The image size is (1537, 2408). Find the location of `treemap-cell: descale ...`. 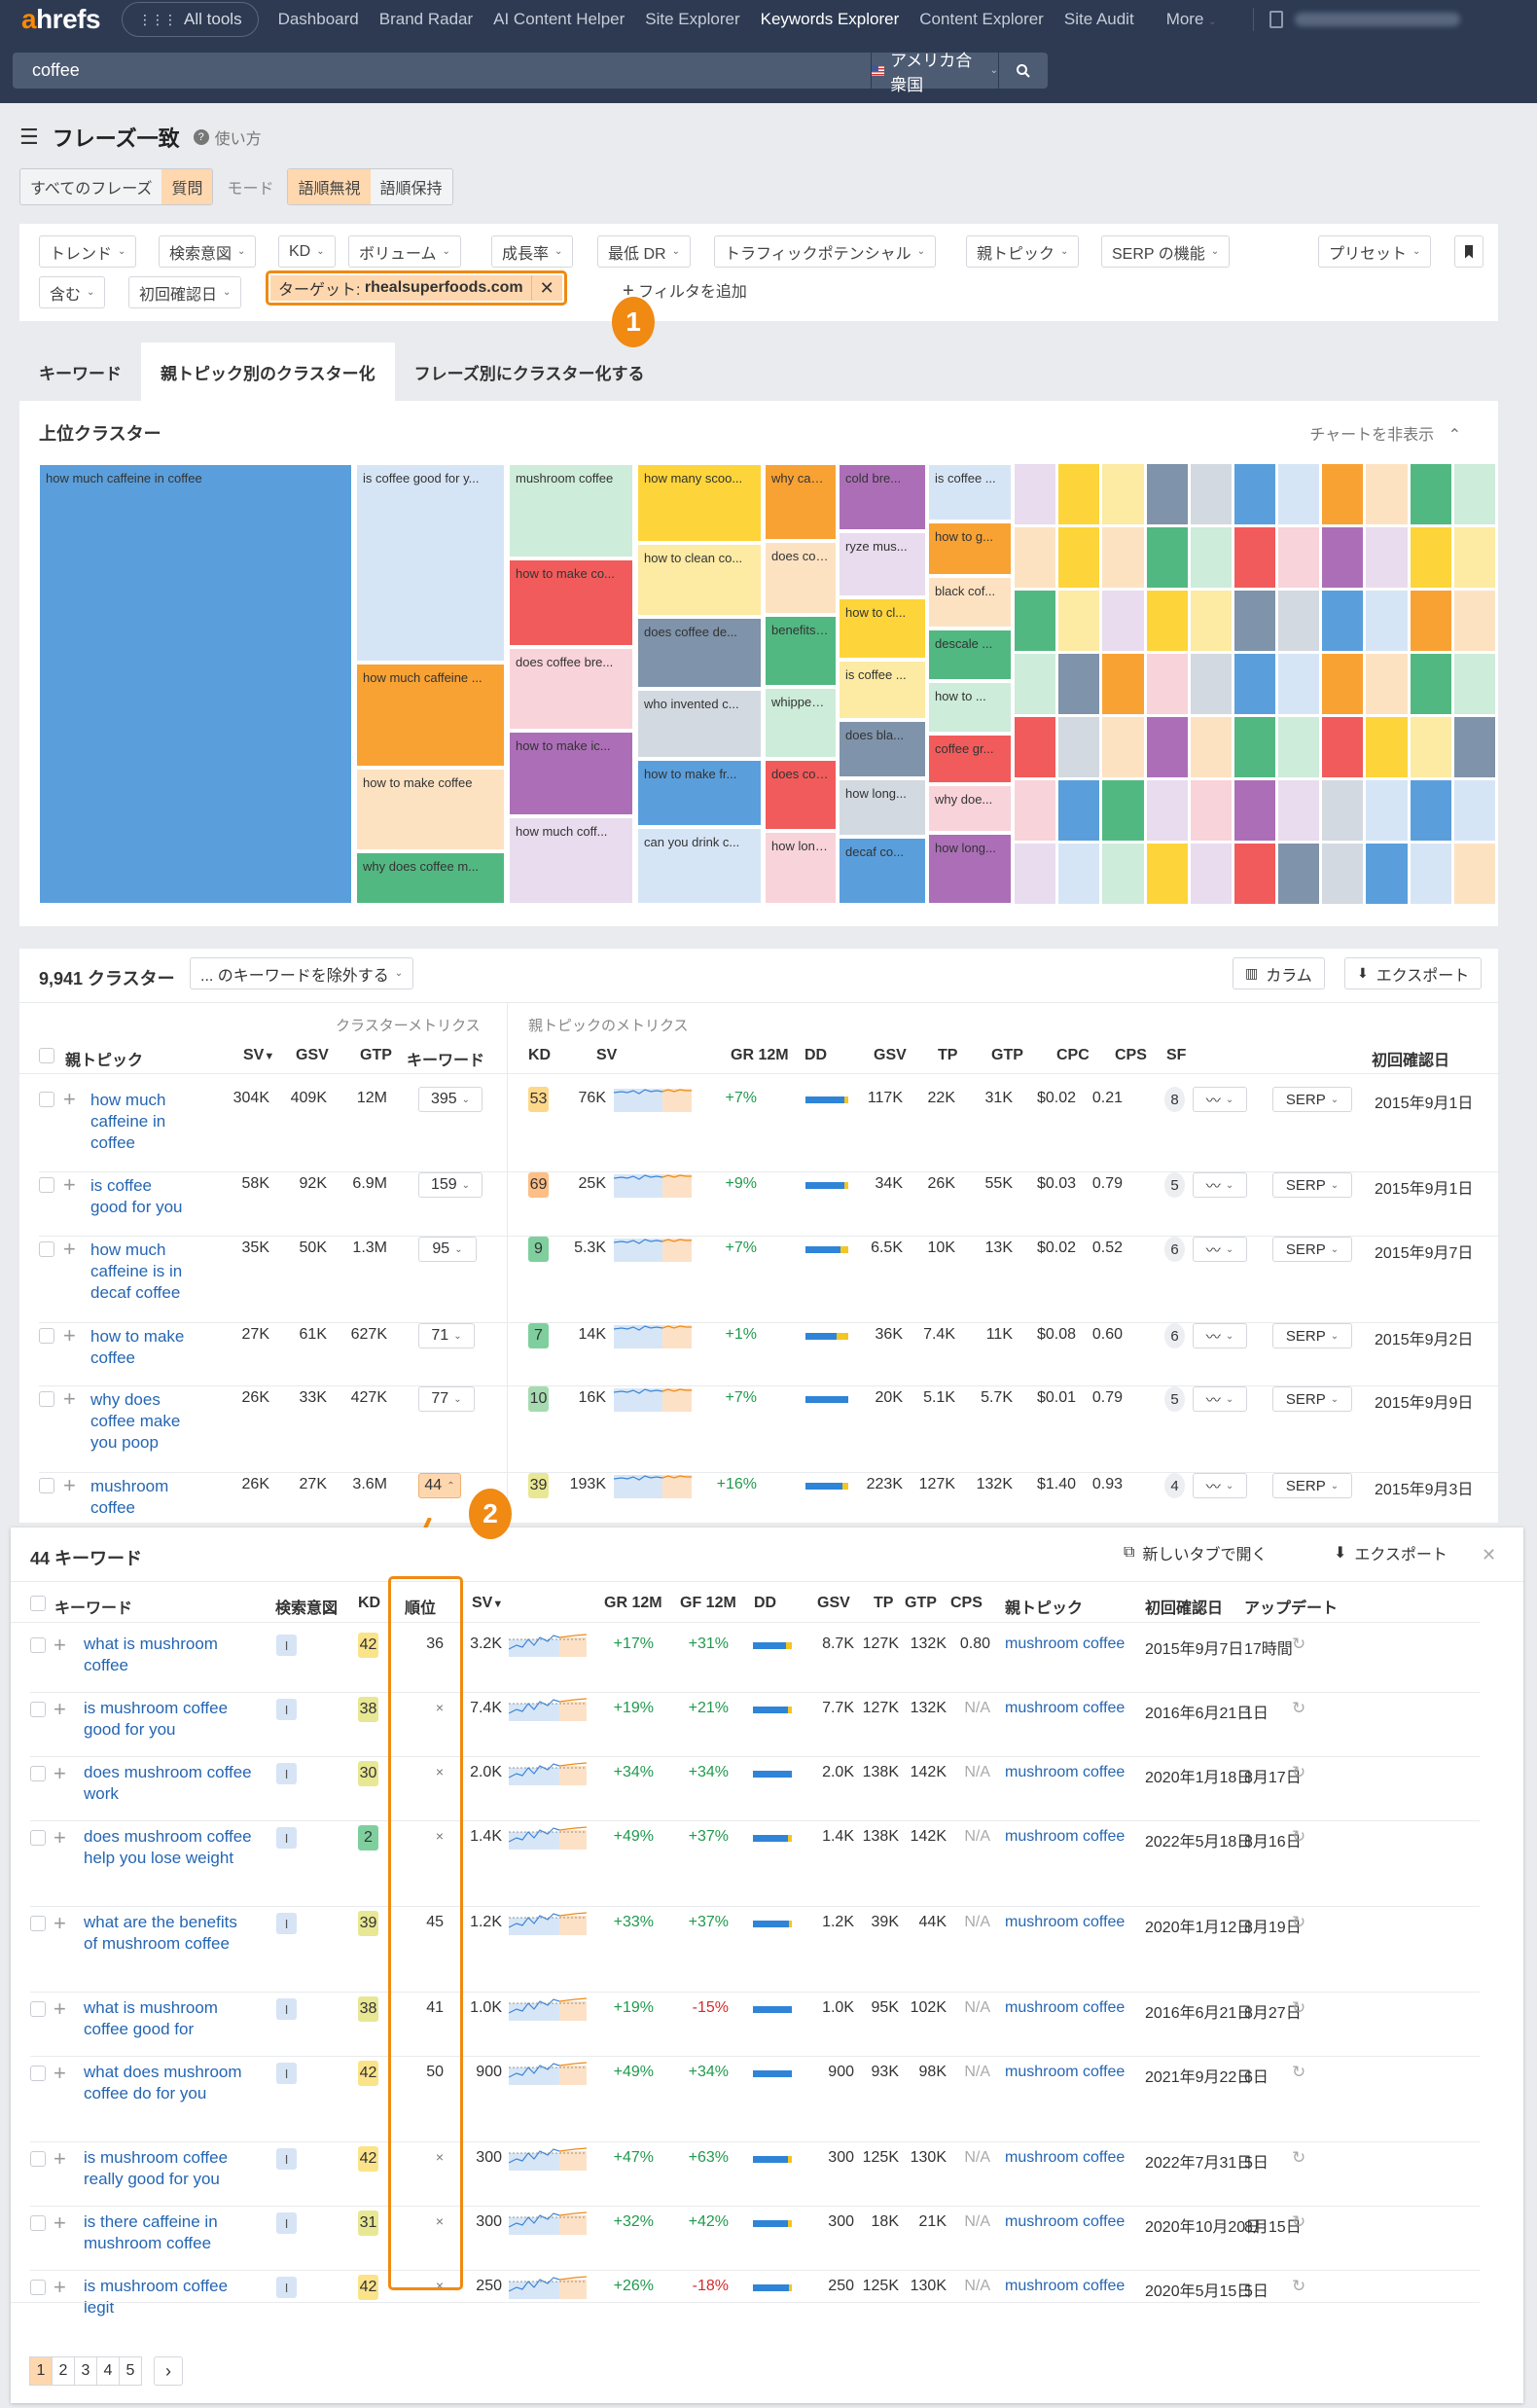

treemap-cell: descale ... is located at coordinates (970, 654).